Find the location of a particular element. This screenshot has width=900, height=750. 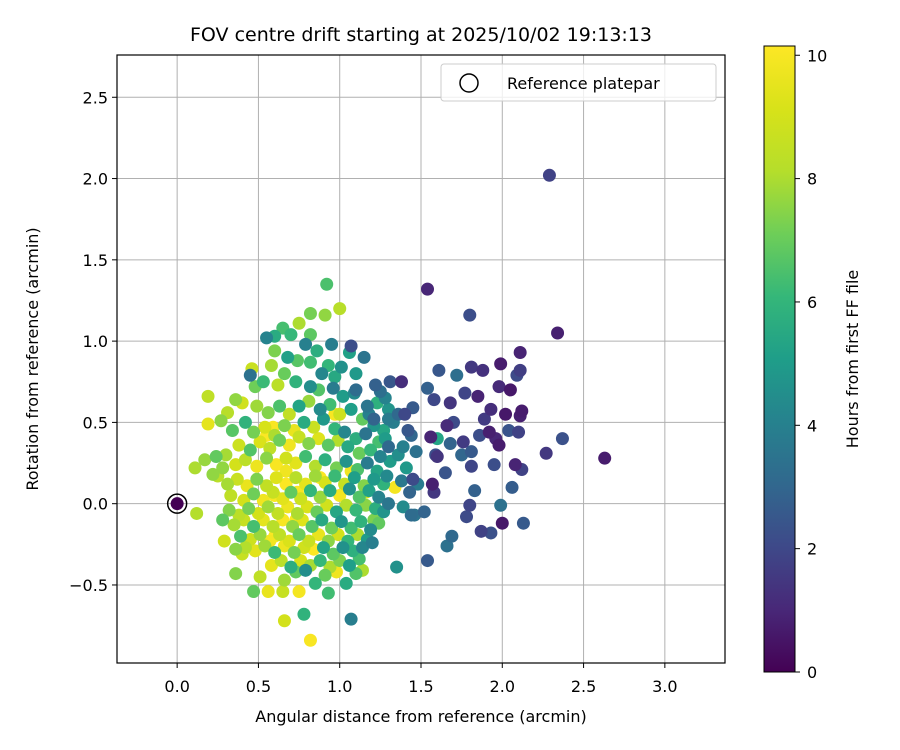

x-axis-ticks: 0.0 0.5 1.0 1.5 2.0 2.5 3.0 is located at coordinates (421, 679).